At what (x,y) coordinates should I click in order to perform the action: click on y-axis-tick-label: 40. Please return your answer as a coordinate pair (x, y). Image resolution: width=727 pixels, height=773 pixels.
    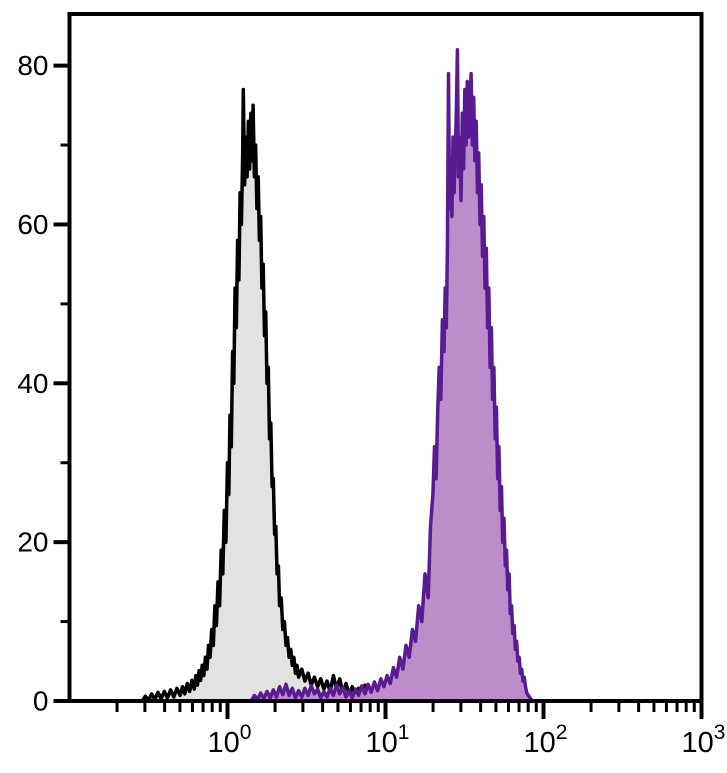
    Looking at the image, I should click on (32, 383).